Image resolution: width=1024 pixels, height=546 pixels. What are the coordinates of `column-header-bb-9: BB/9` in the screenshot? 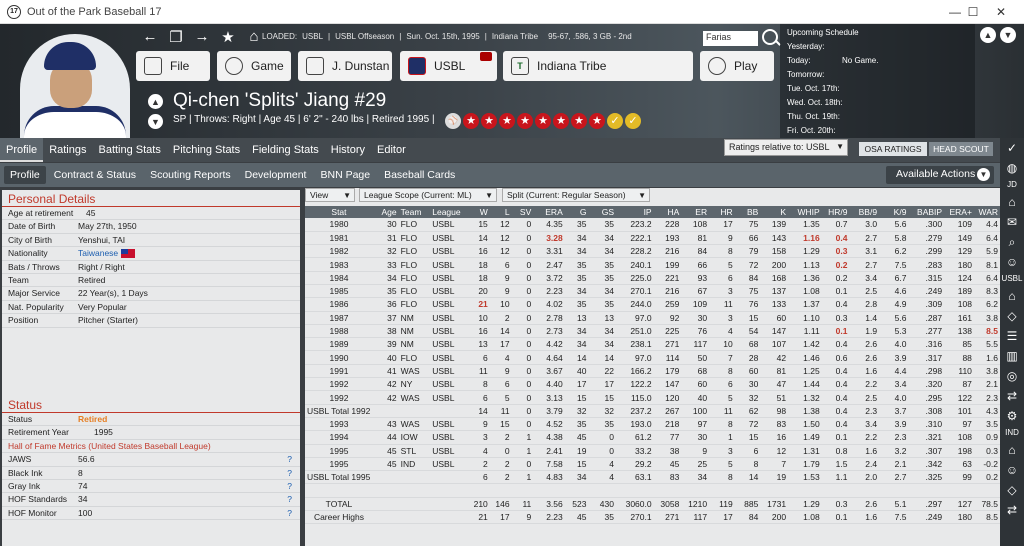 It's located at (864, 212).